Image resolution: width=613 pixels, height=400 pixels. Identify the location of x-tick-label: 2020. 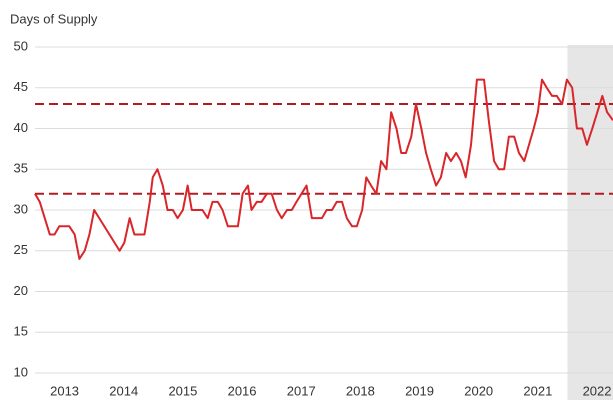
(478, 390).